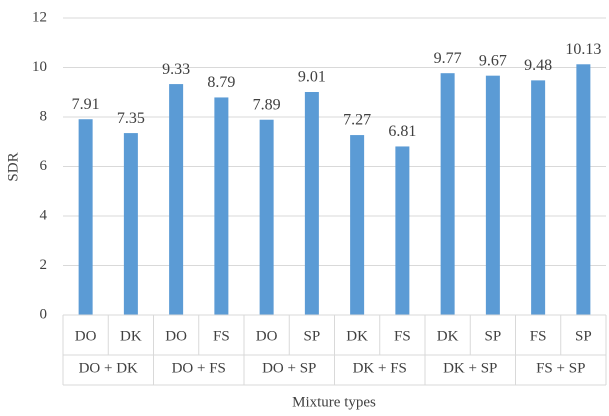  What do you see at coordinates (267, 104) in the screenshot?
I see `value-label: 7.89` at bounding box center [267, 104].